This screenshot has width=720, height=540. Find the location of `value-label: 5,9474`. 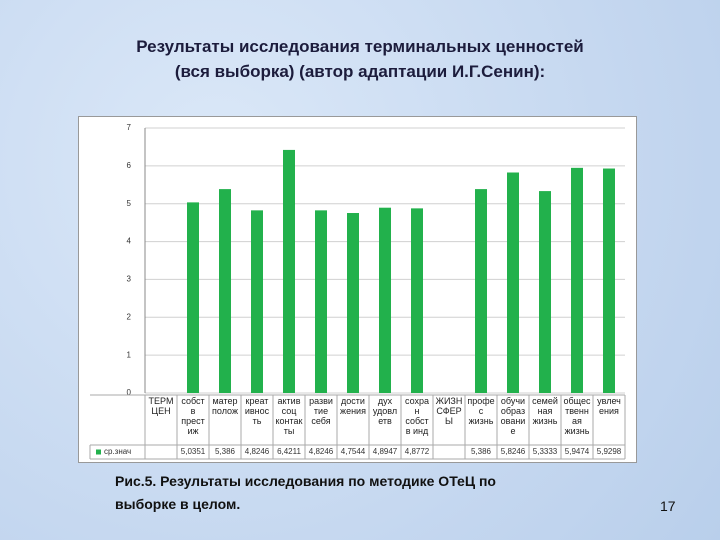

value-label: 5,9474 is located at coordinates (577, 451).